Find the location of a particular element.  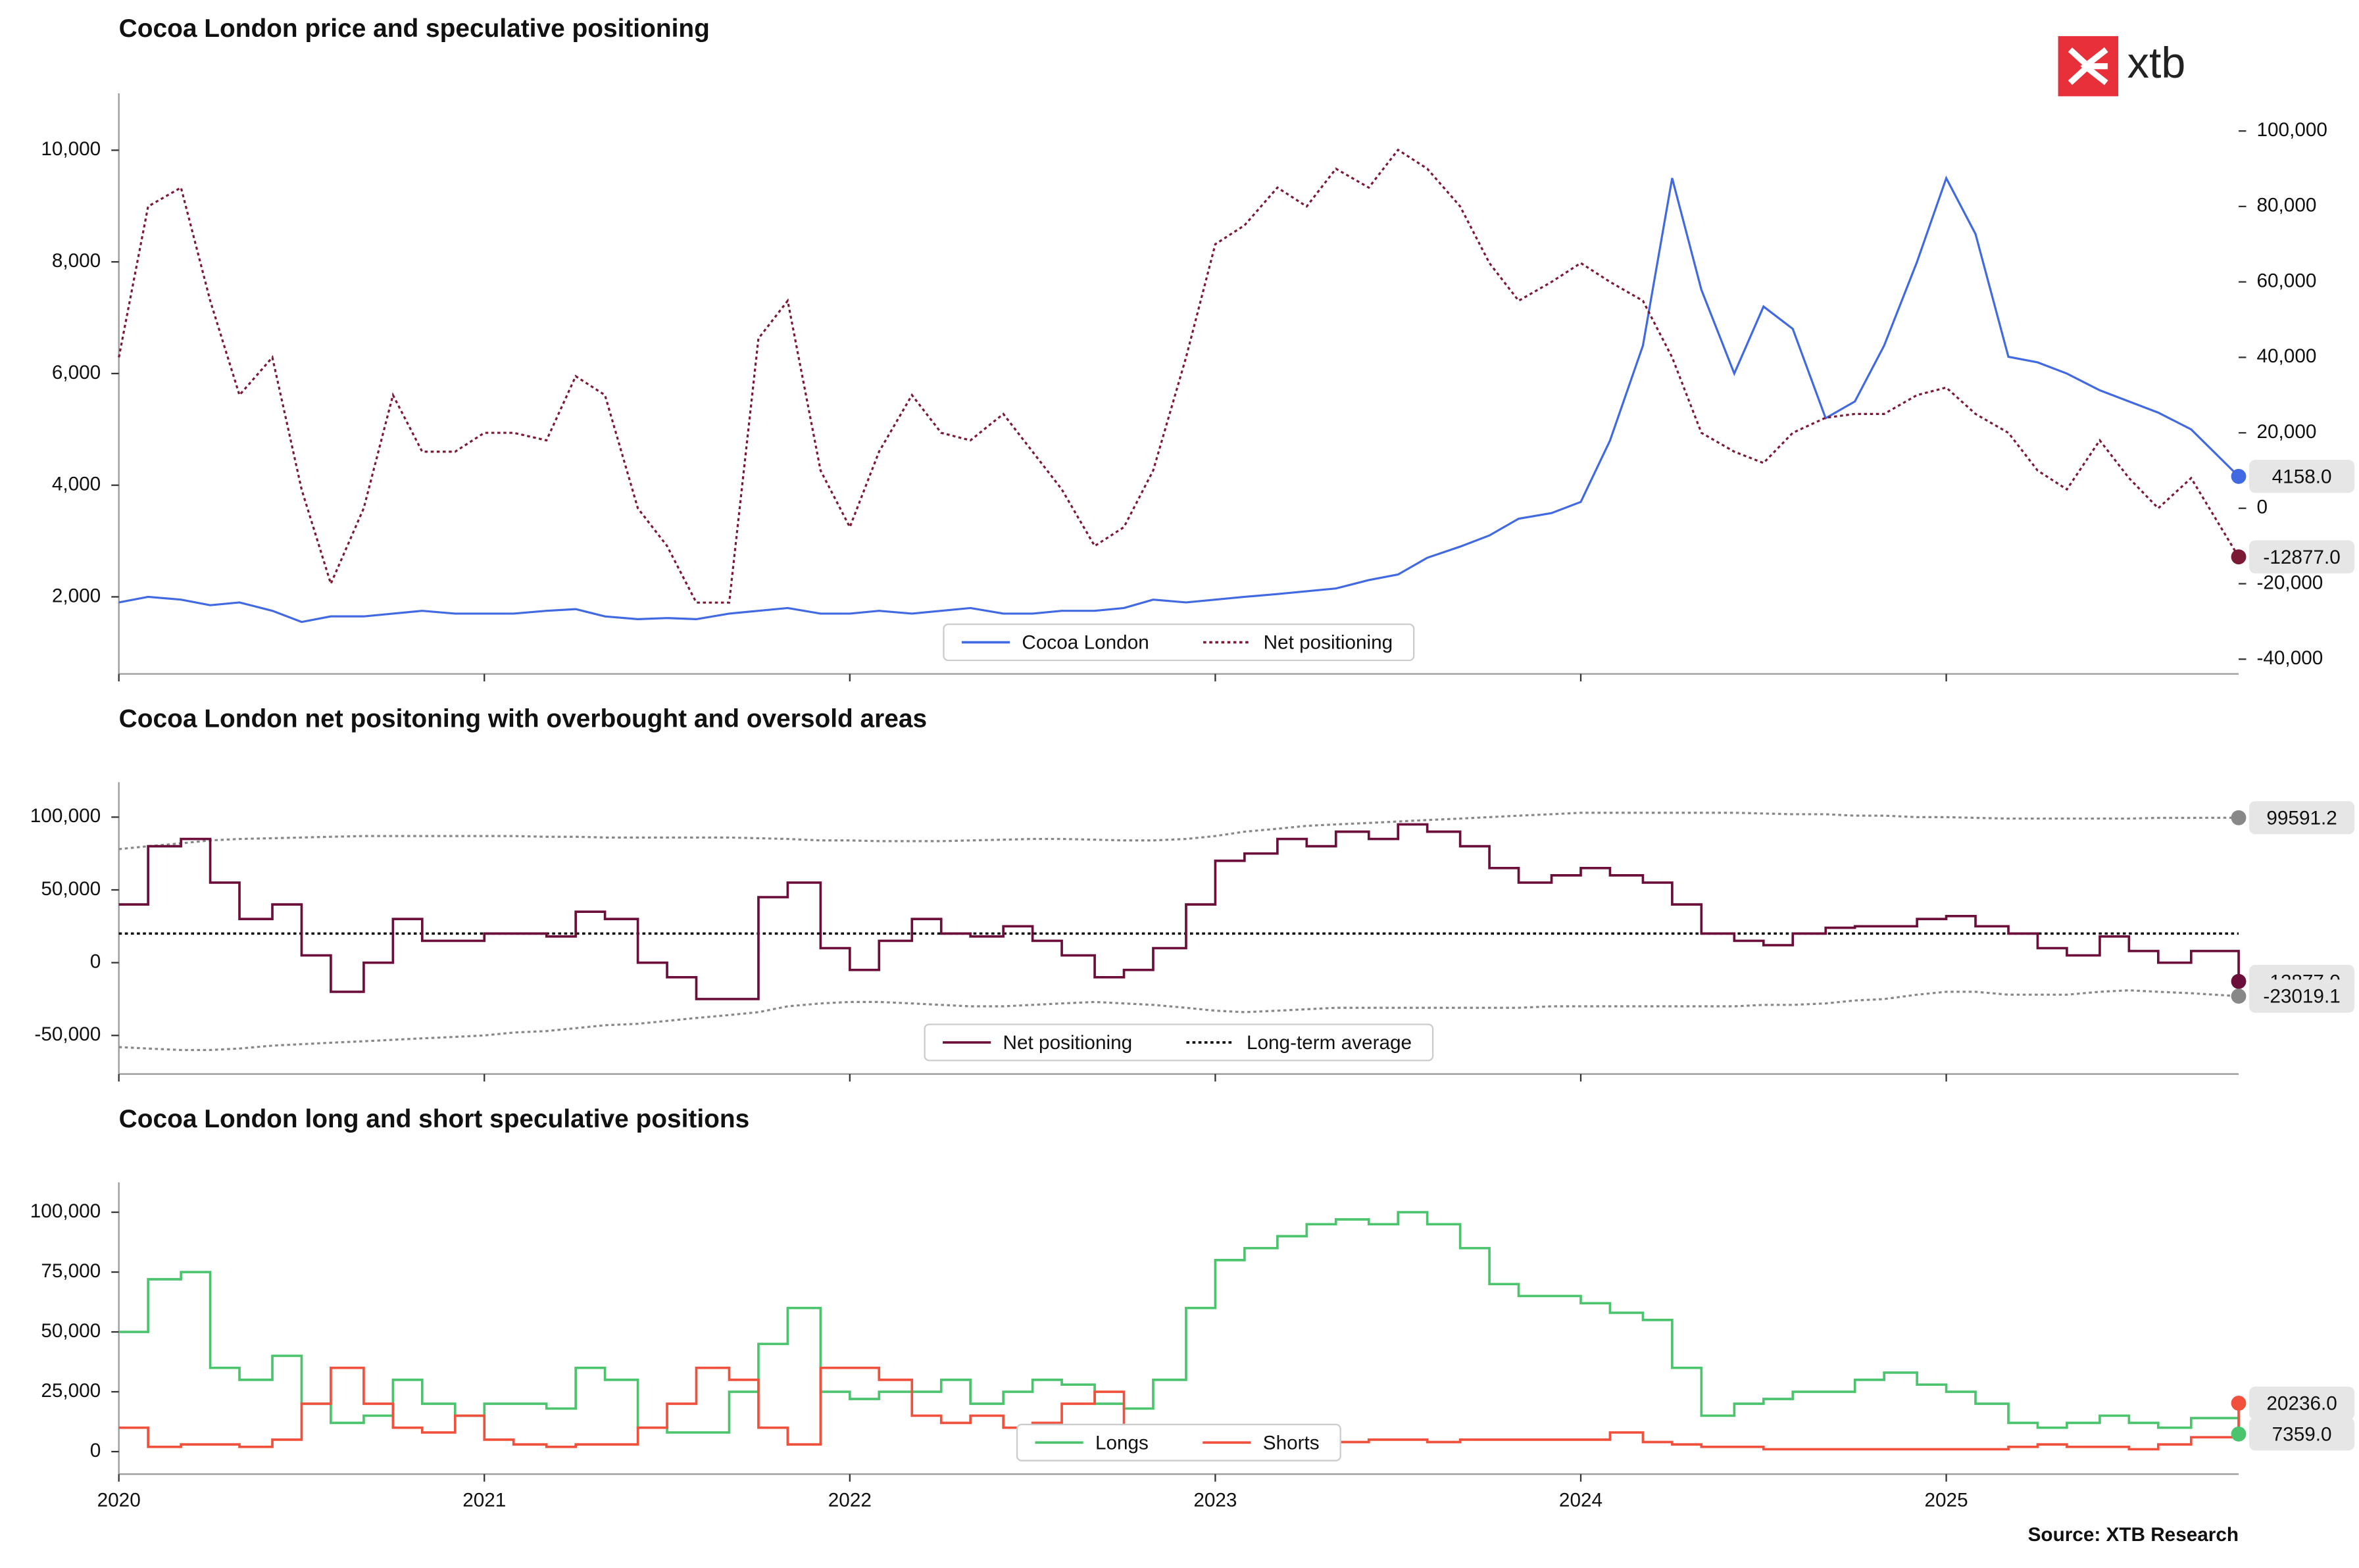

y2-tick-label: 100,000 is located at coordinates (2291, 130).